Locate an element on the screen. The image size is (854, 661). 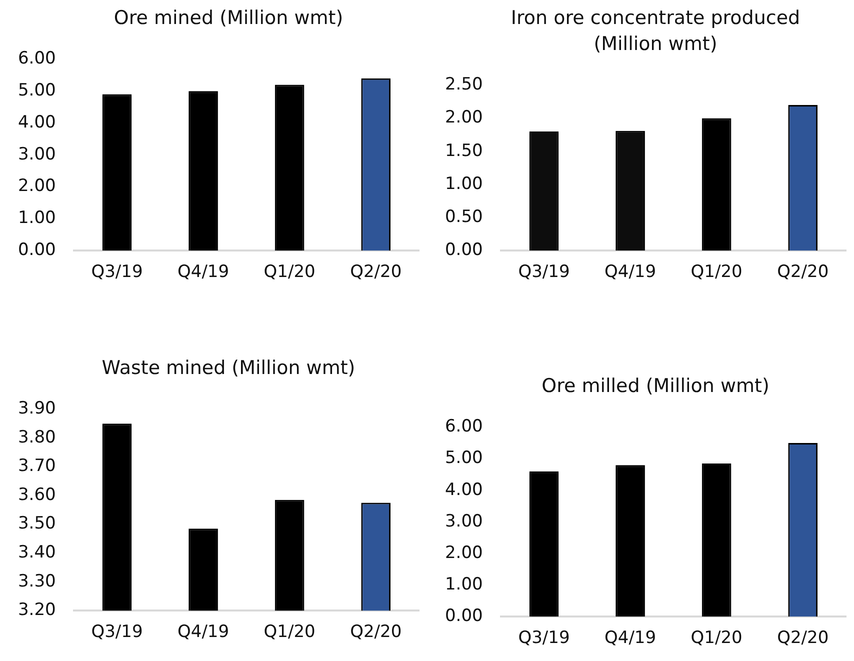
y-tick-label: 3.30 is located at coordinates (37, 581).